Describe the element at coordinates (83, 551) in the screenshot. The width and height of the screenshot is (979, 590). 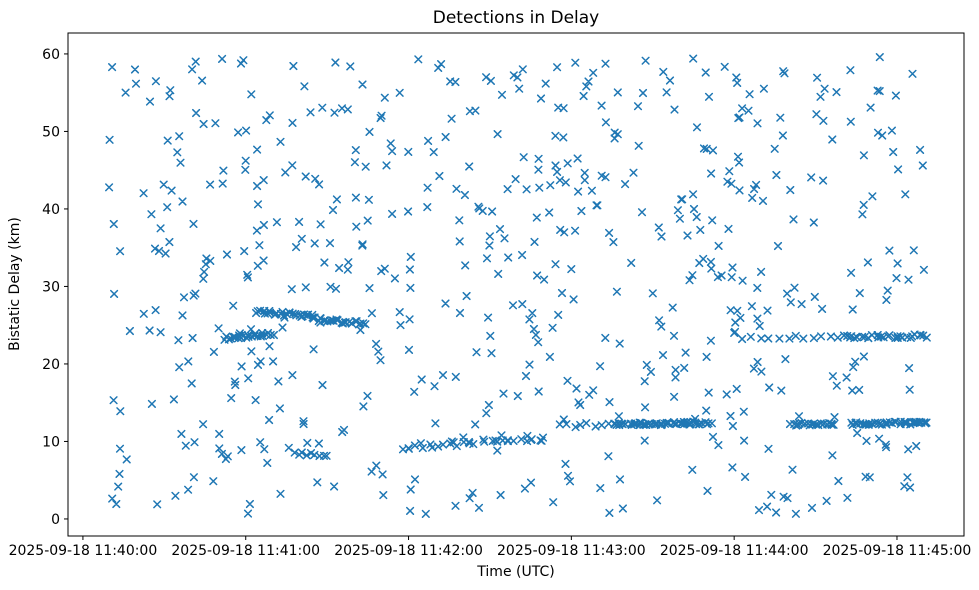
I see `x-tick-label: 2025-09-18 11:40:00` at that location.